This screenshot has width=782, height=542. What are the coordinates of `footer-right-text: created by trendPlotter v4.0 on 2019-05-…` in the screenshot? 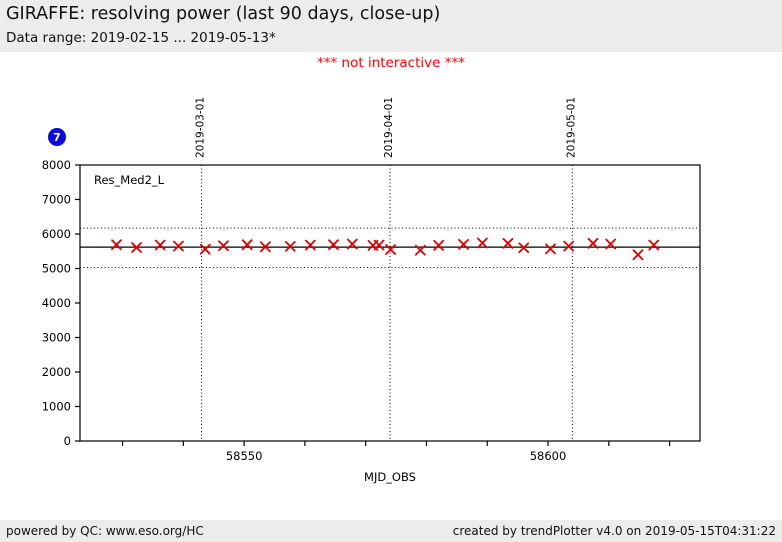 It's located at (614, 531).